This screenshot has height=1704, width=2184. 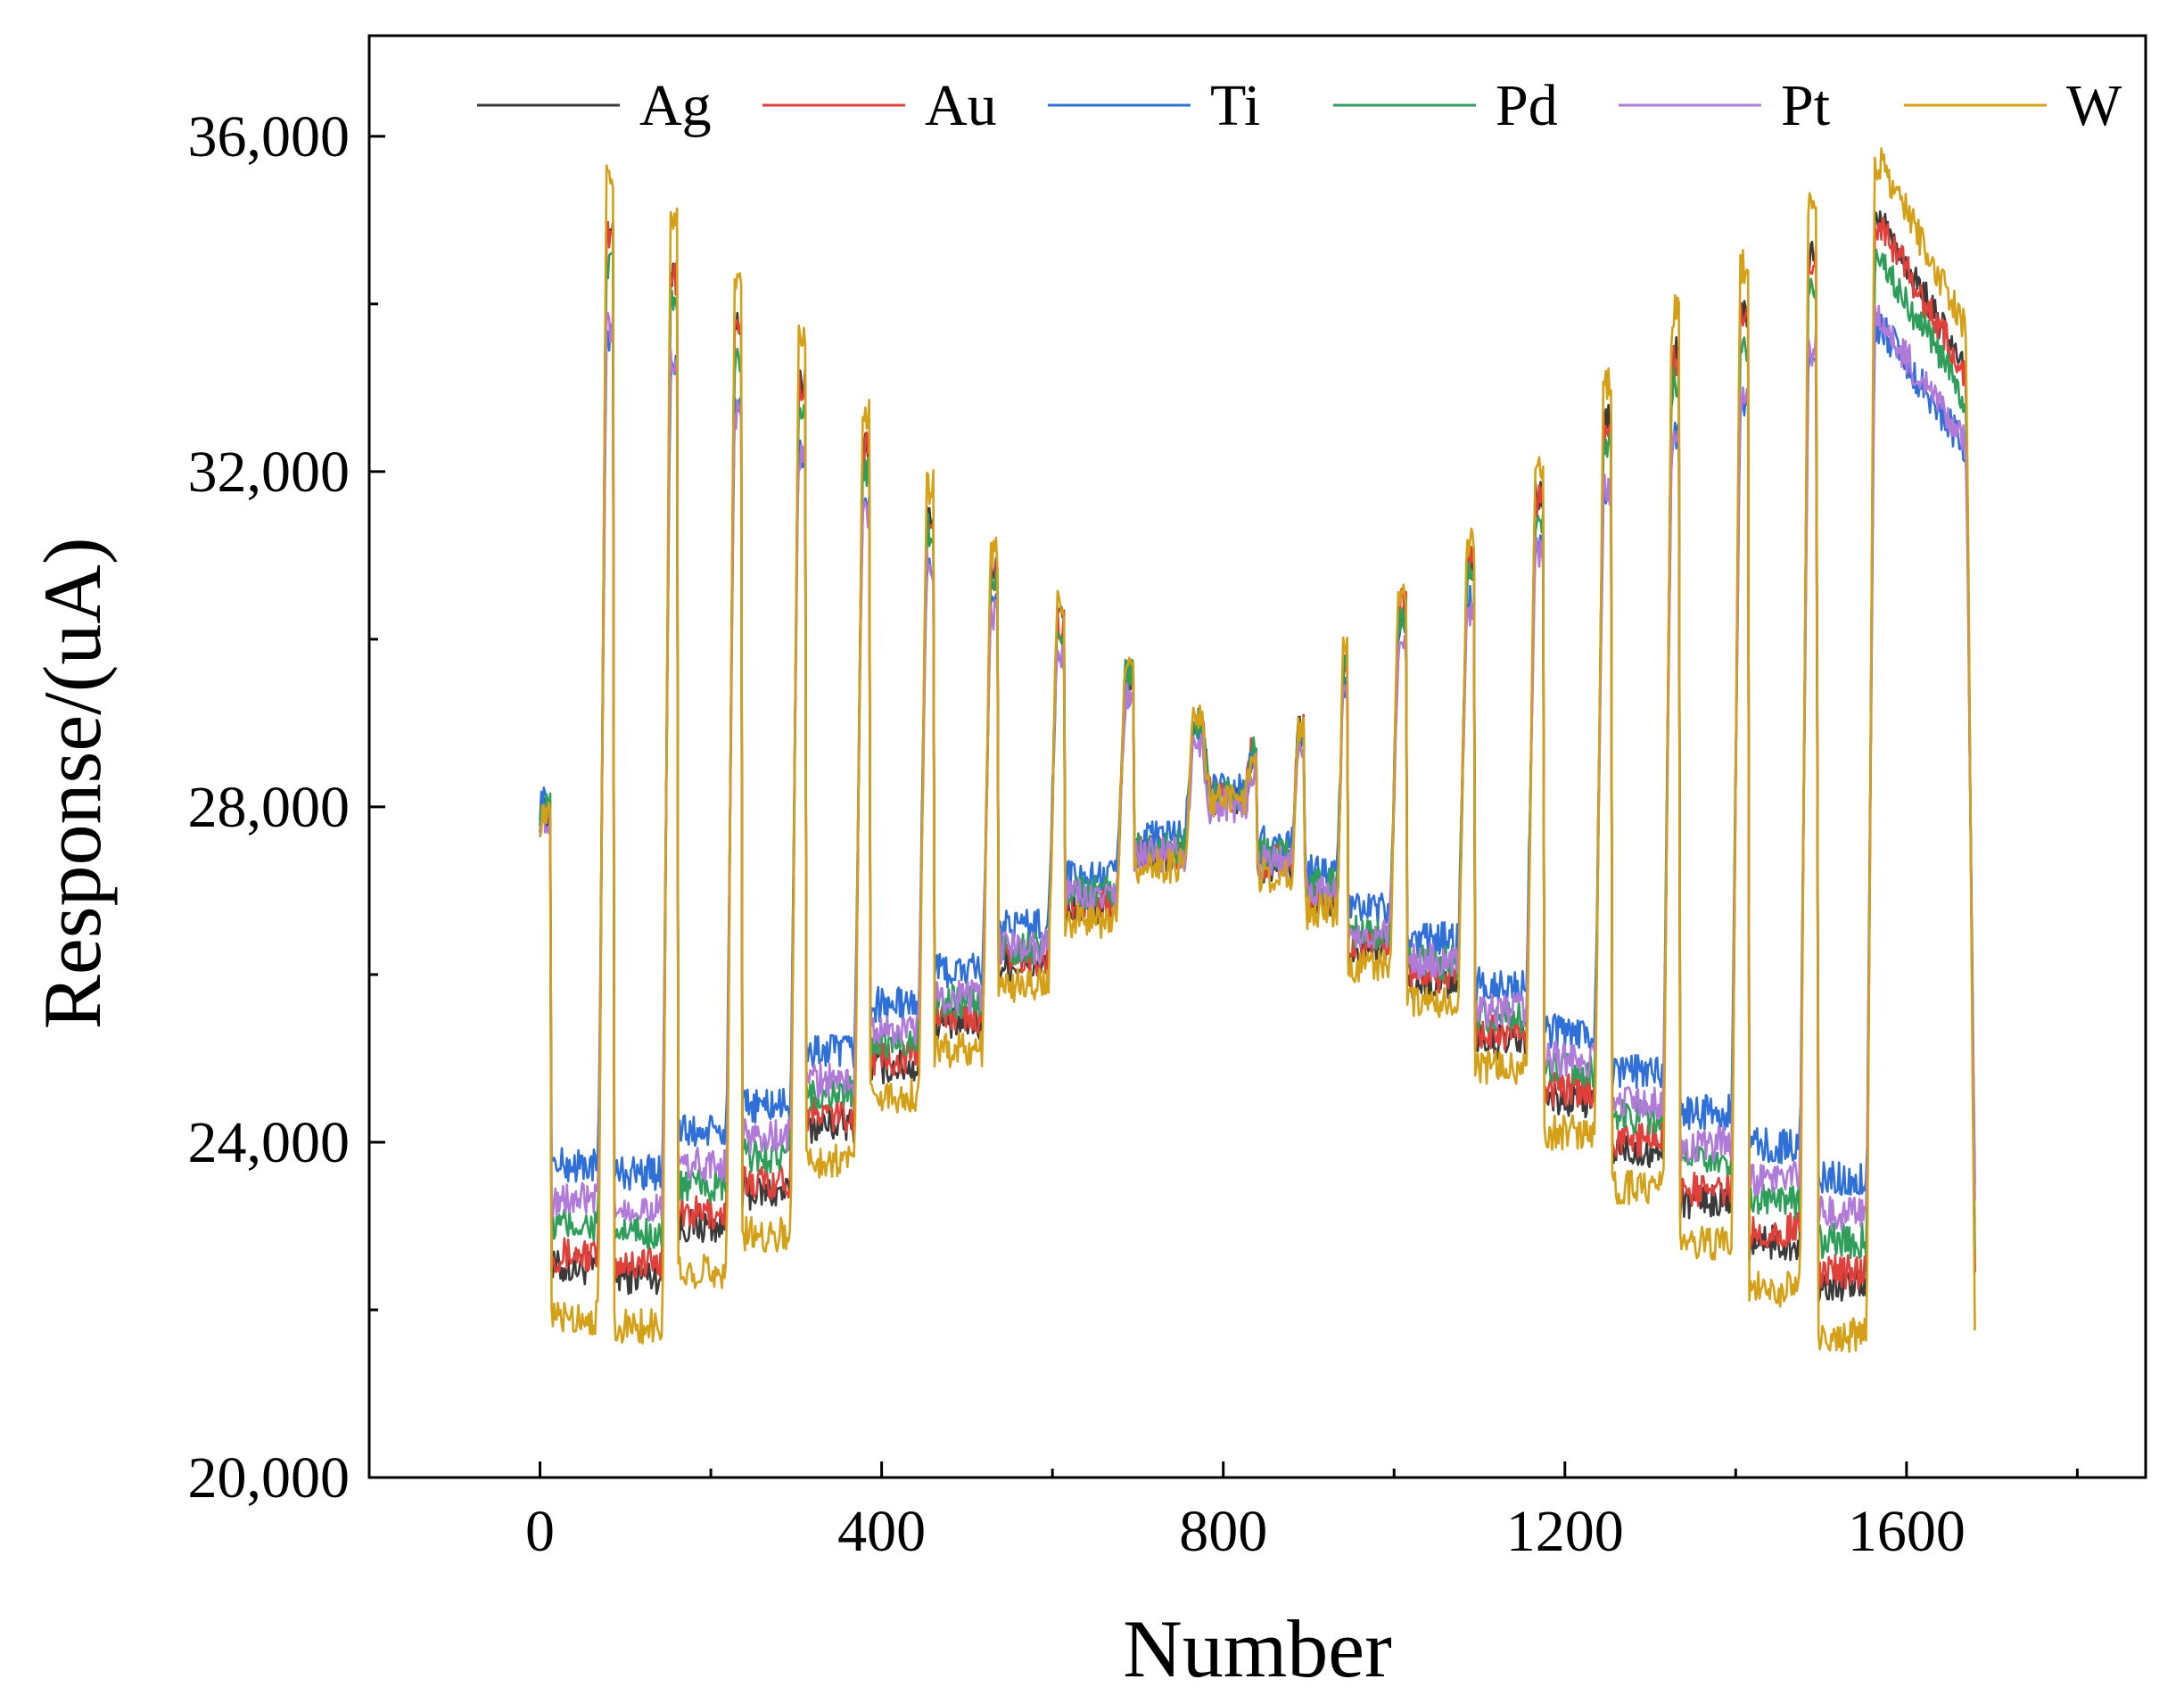 What do you see at coordinates (881, 1531) in the screenshot?
I see `x-tick-label: 400` at bounding box center [881, 1531].